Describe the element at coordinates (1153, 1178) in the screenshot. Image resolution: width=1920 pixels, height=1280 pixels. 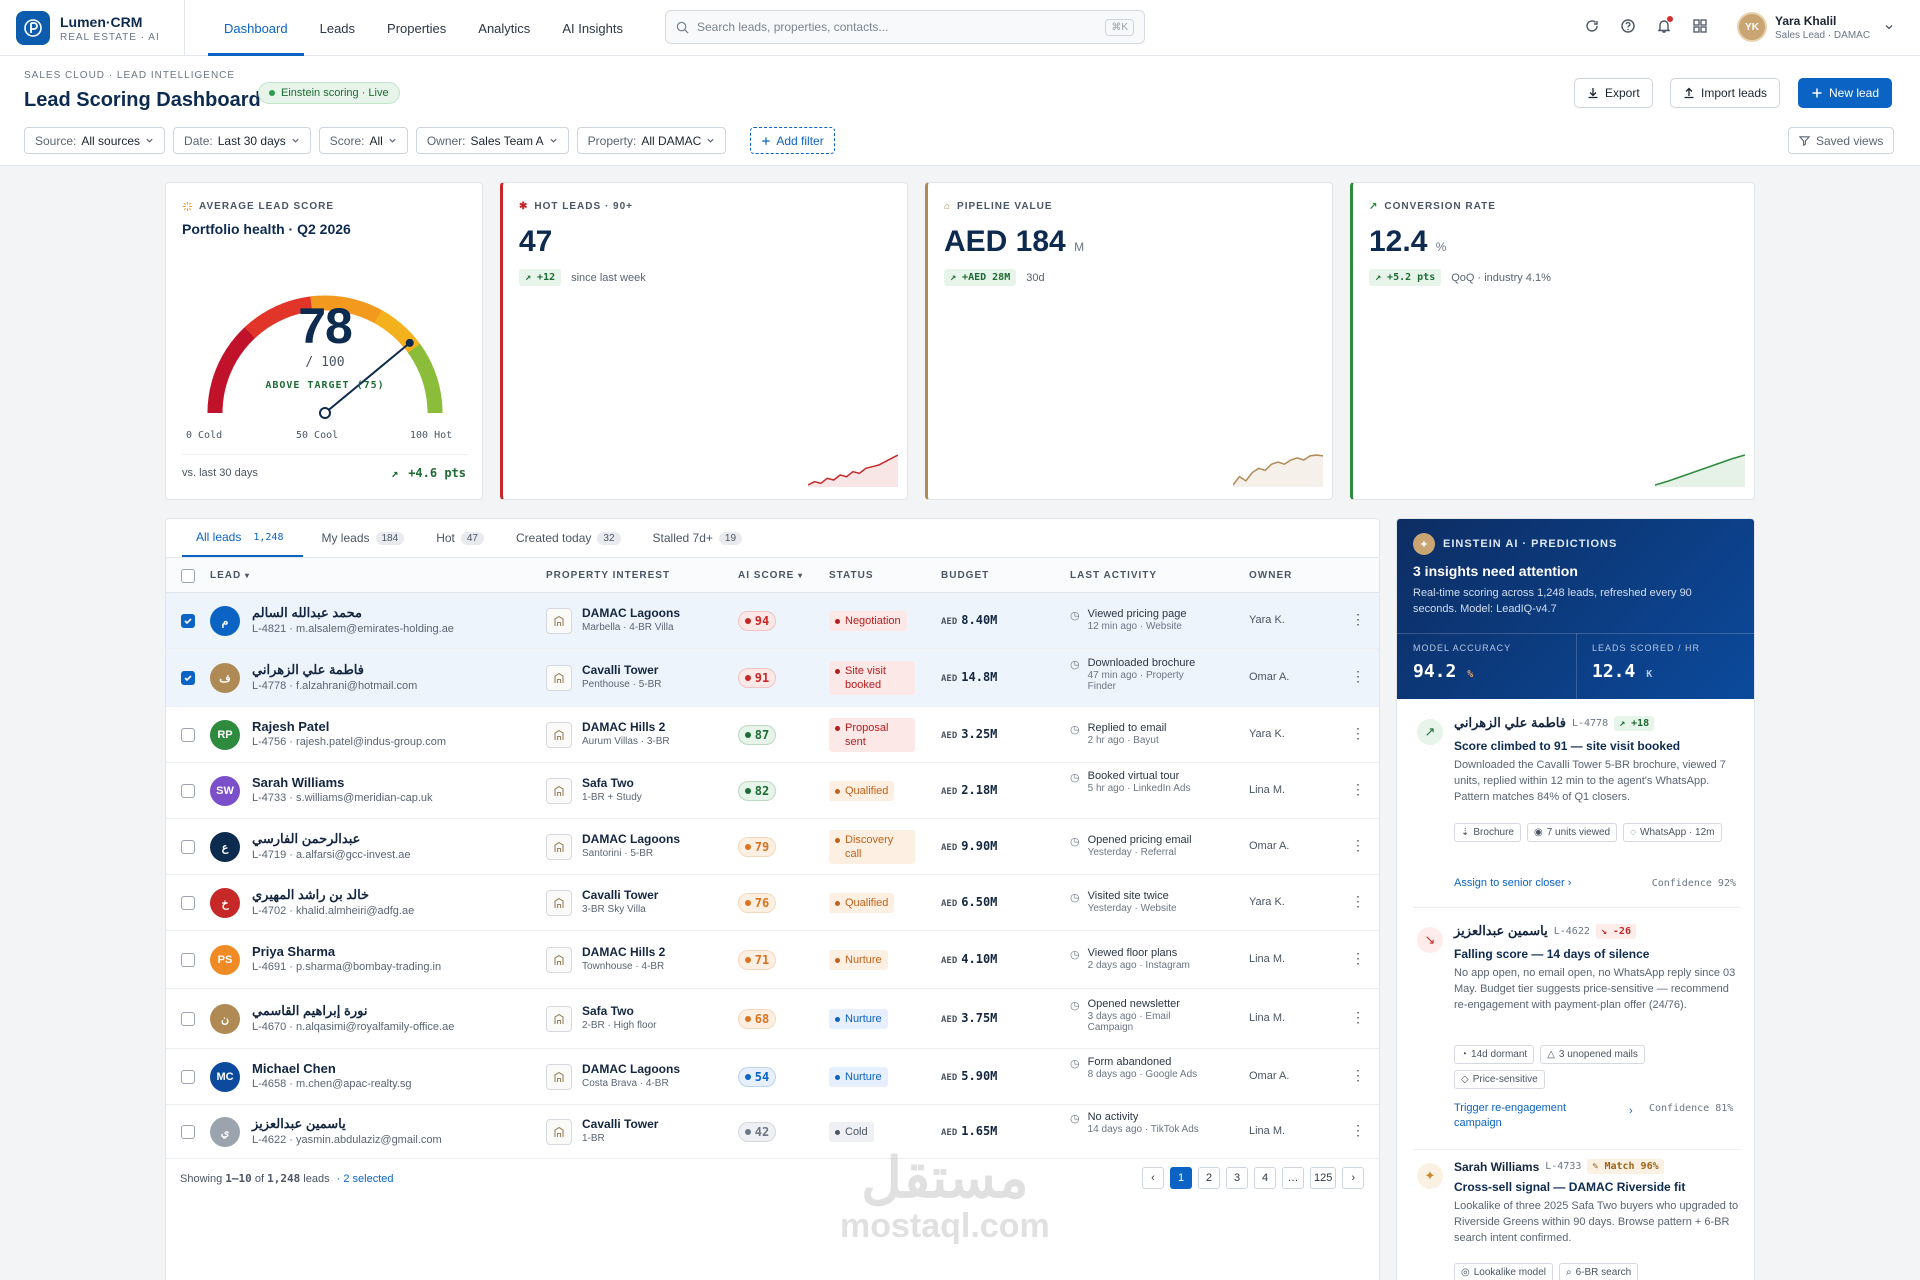
I see `prev-page-button: ‹` at that location.